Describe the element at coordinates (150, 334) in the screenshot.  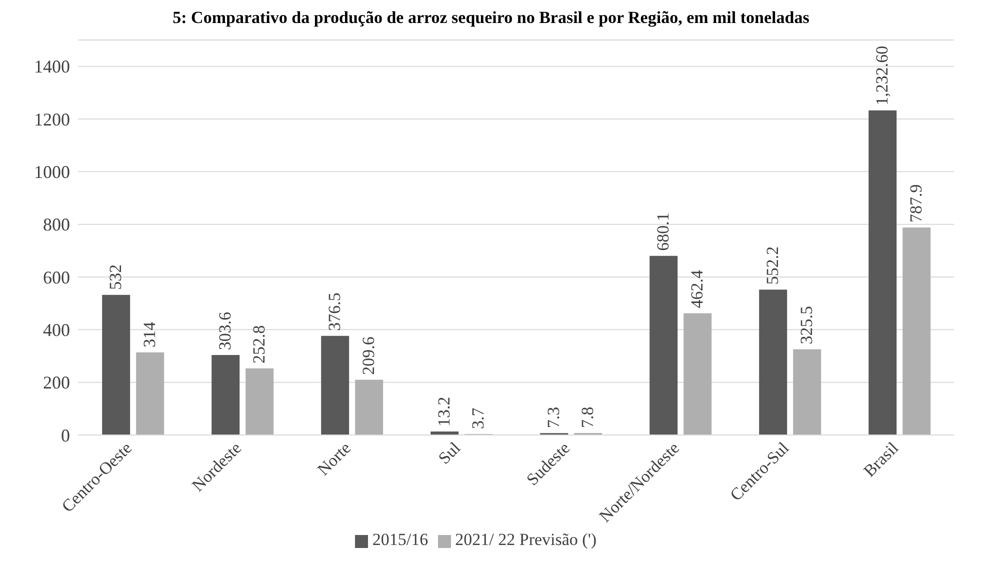
I see `data-label: 314` at that location.